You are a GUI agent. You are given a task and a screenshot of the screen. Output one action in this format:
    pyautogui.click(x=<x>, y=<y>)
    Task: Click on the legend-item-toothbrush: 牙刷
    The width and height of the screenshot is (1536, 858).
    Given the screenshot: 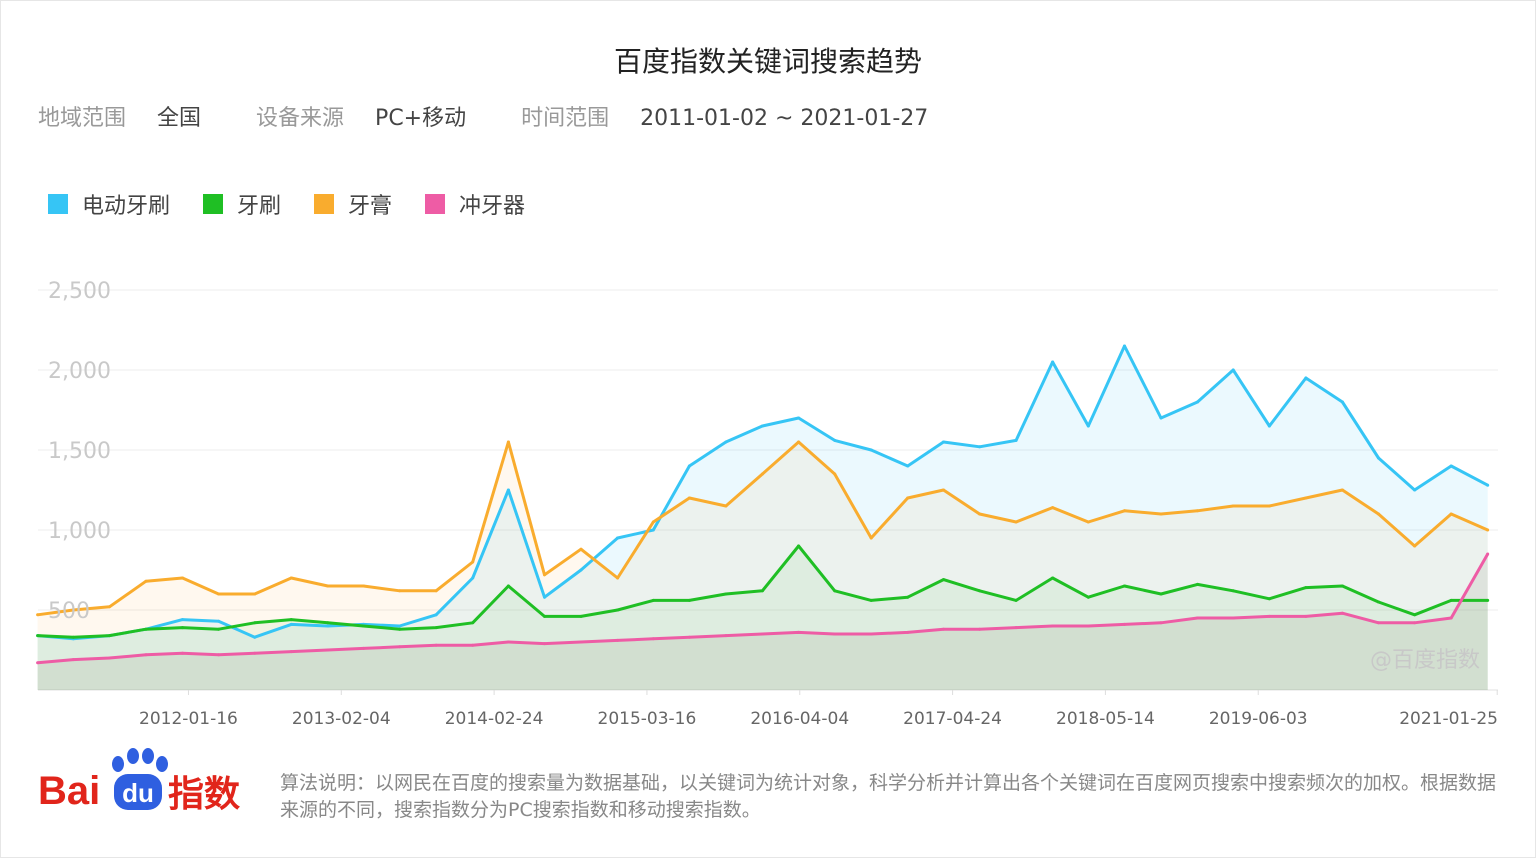 What is the action you would take?
    pyautogui.click(x=242, y=204)
    